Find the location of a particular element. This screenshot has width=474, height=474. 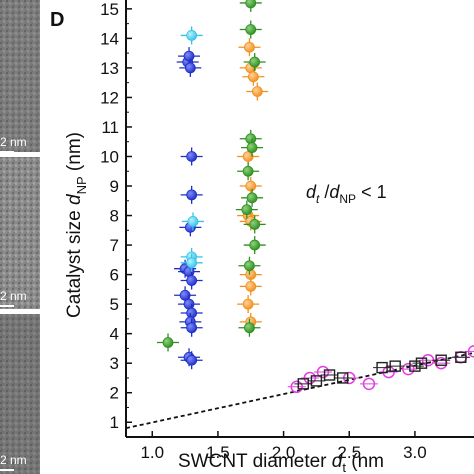

y-axis-label-prefix: Catalyst size is located at coordinates (74, 261).